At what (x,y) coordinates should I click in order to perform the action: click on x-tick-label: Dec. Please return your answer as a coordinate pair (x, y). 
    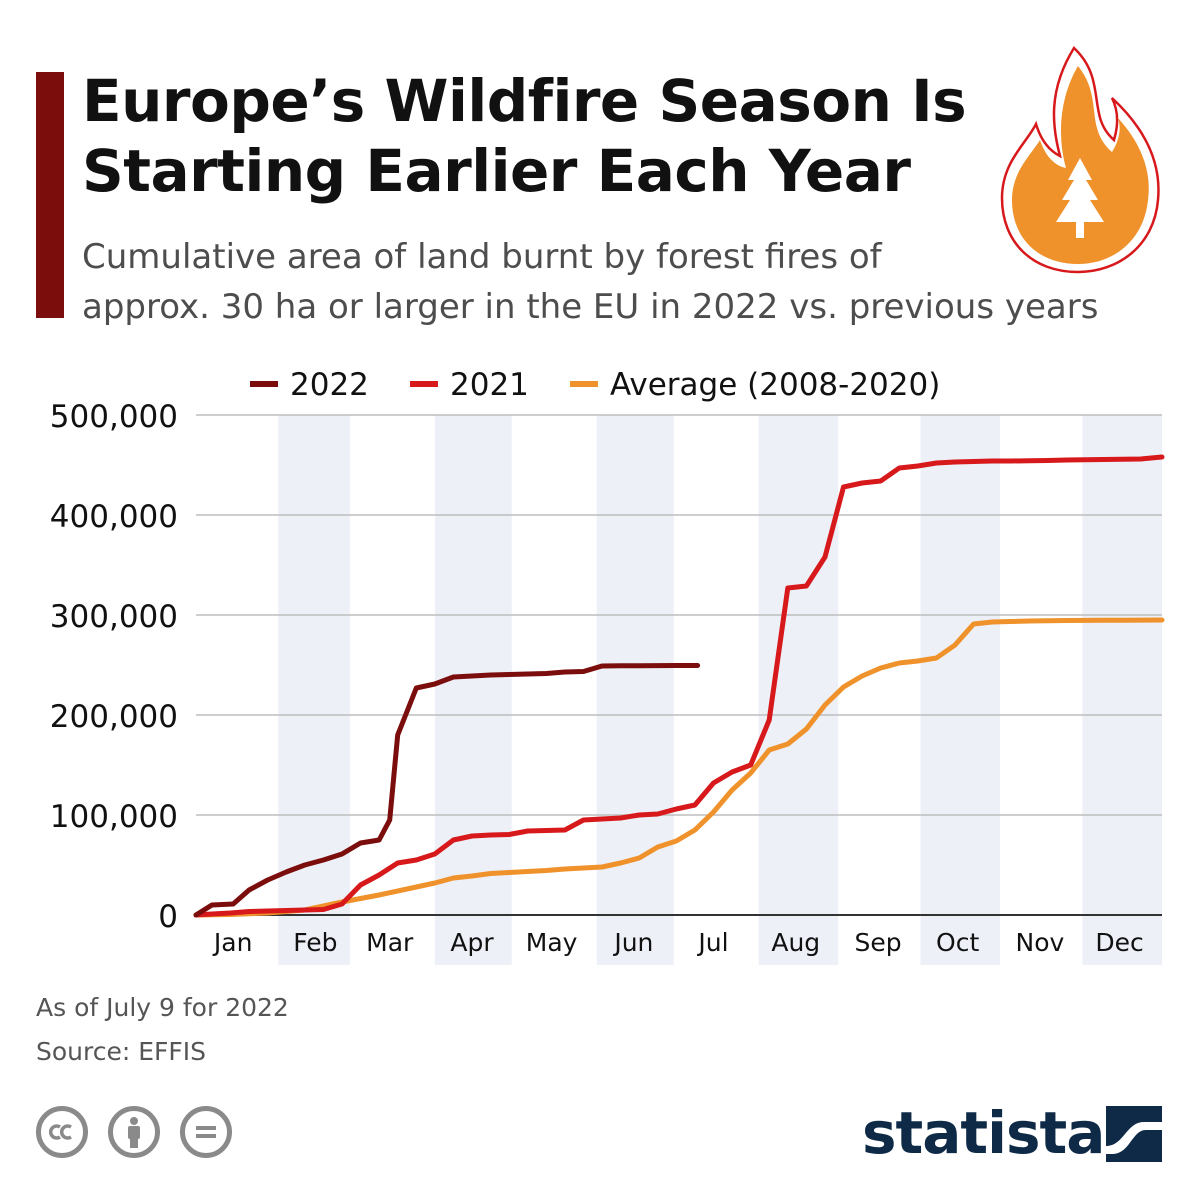
    Looking at the image, I should click on (1119, 942).